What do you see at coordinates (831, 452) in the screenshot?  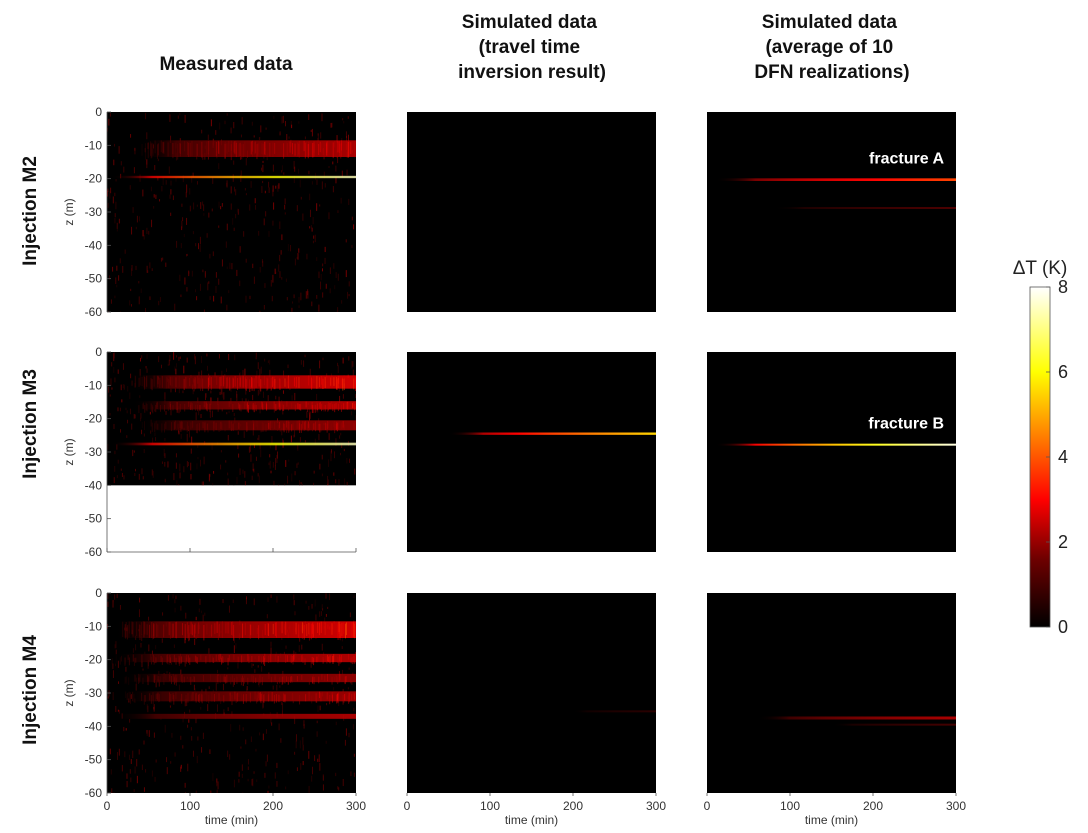 I see `panel-r2-c3: fracture B` at bounding box center [831, 452].